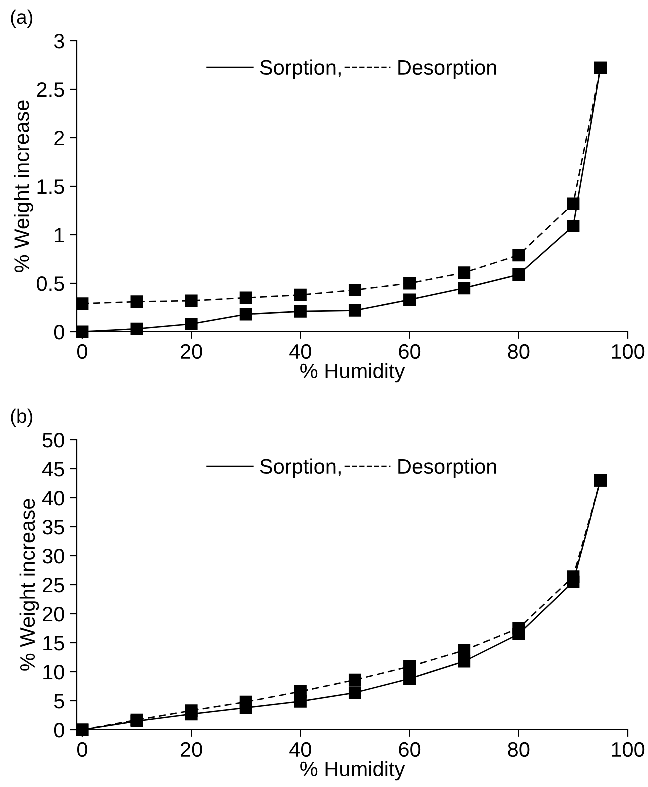 This screenshot has width=648, height=787. I want to click on chart-title: (b), so click(22, 418).